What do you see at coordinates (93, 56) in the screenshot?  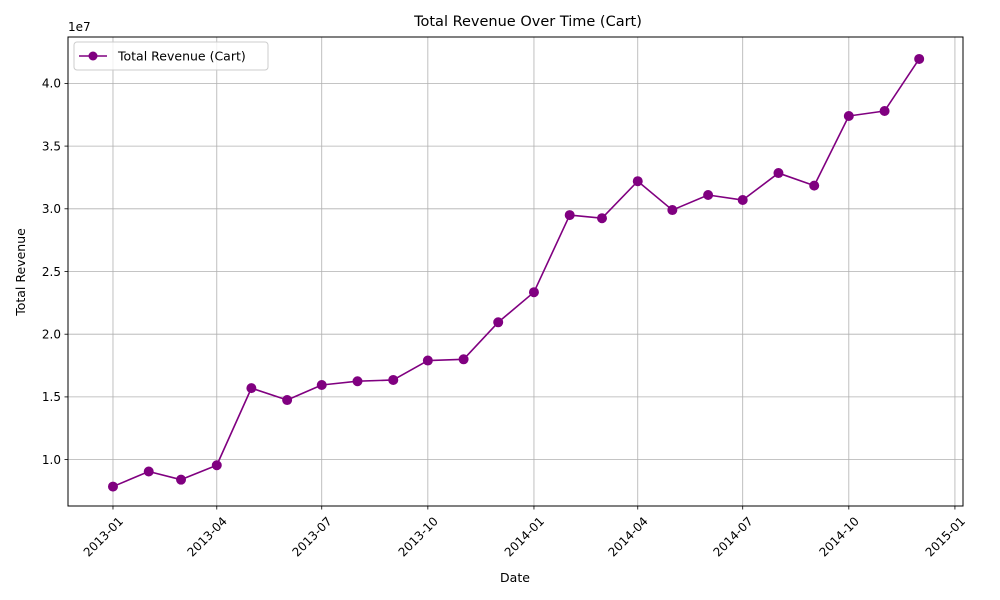 I see `legend-marker-swatch` at bounding box center [93, 56].